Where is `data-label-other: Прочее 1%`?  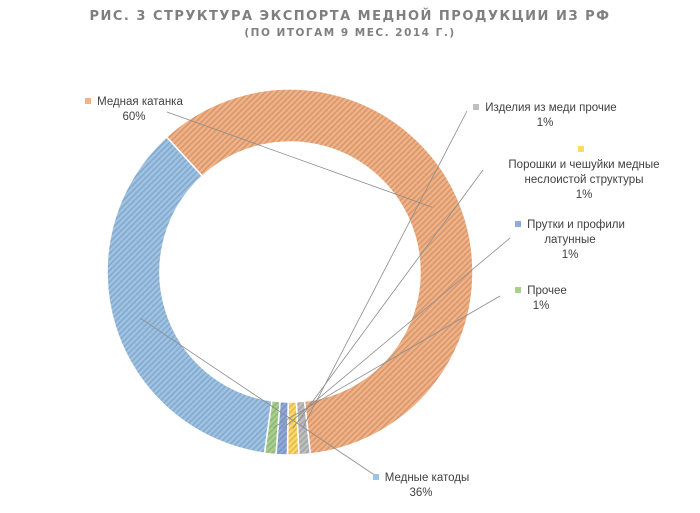 data-label-other: Прочее 1% is located at coordinates (541, 299).